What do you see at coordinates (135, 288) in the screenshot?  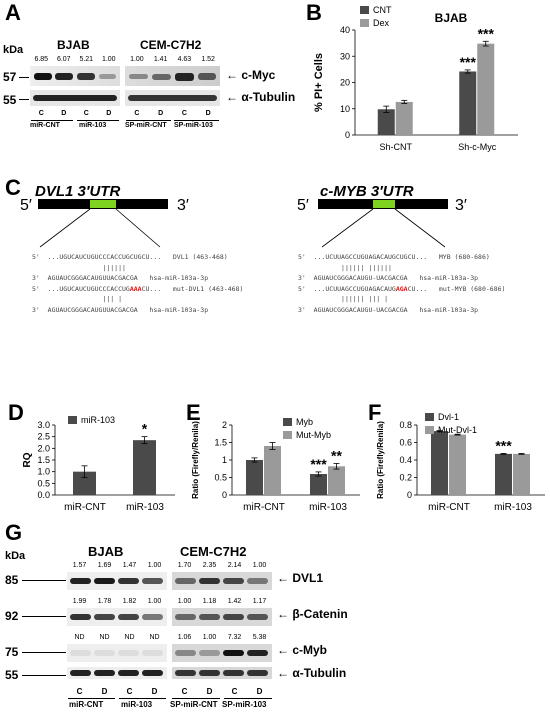 I see `mutated-bases: AAA` at bounding box center [135, 288].